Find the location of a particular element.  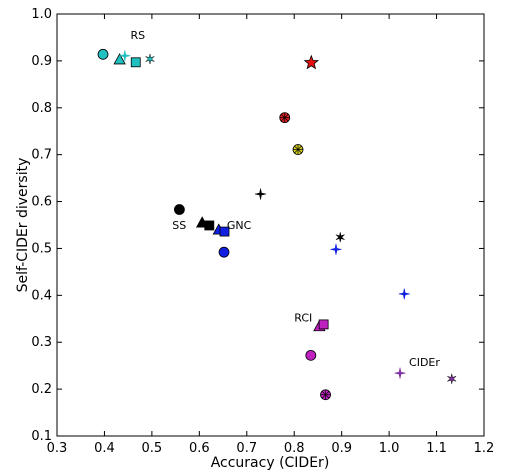

y-tick-label: 0.1 is located at coordinates (41, 436).